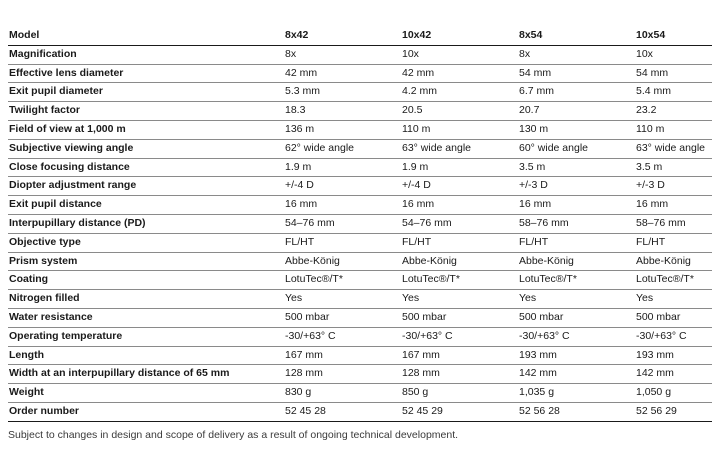 The height and width of the screenshot is (455, 720). What do you see at coordinates (576, 36) in the screenshot?
I see `header-8x54: 8x54` at bounding box center [576, 36].